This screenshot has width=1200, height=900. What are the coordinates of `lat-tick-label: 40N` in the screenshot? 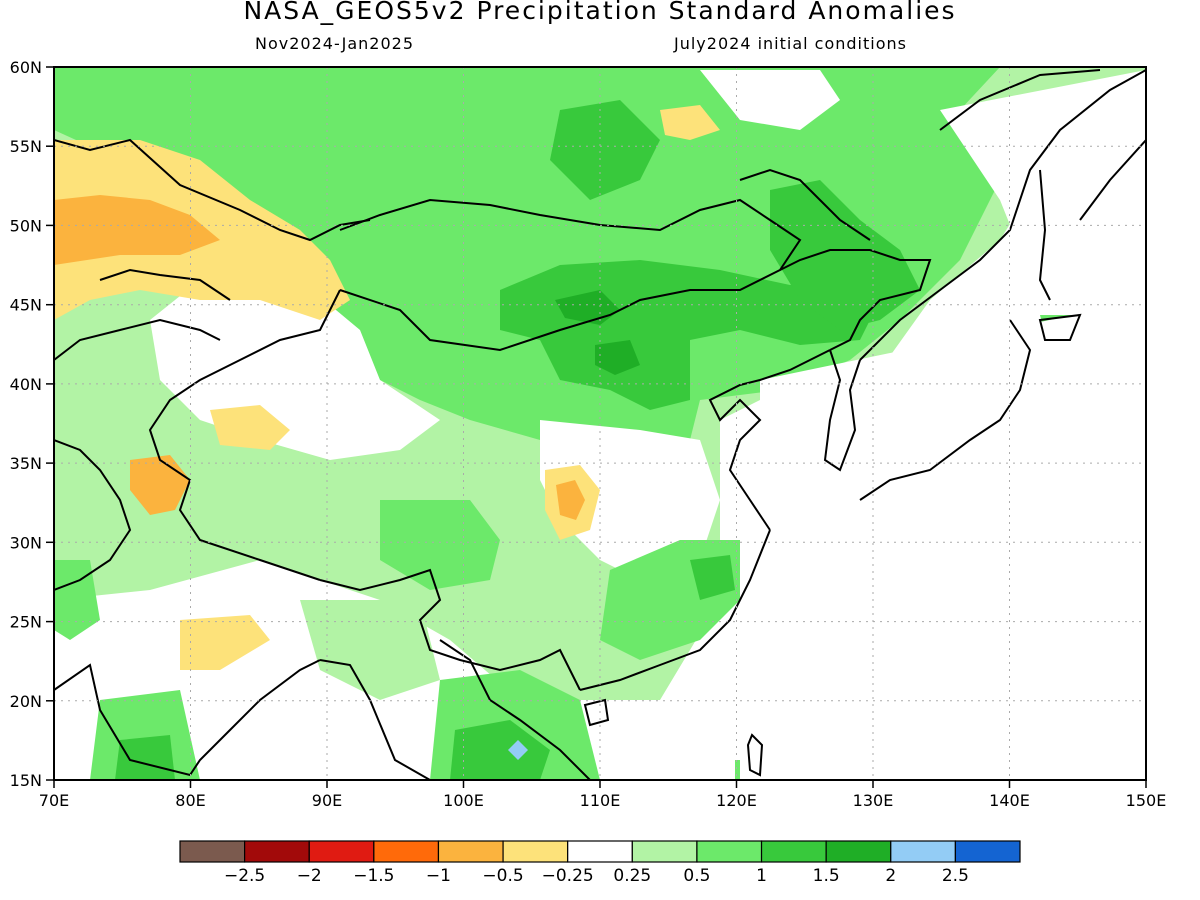 It's located at (26, 384).